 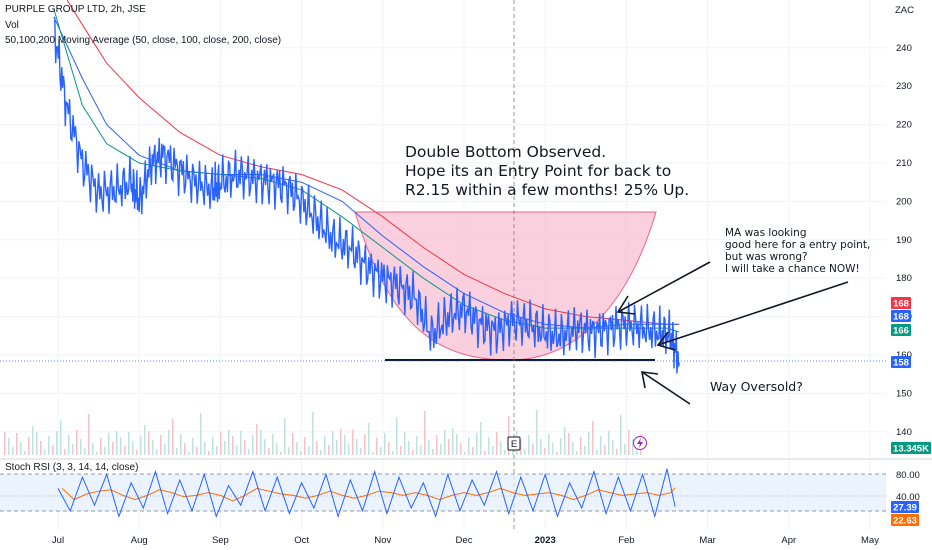 What do you see at coordinates (538, 171) in the screenshot?
I see `main-note-line-2: Hope its an Entry Point for back to` at bounding box center [538, 171].